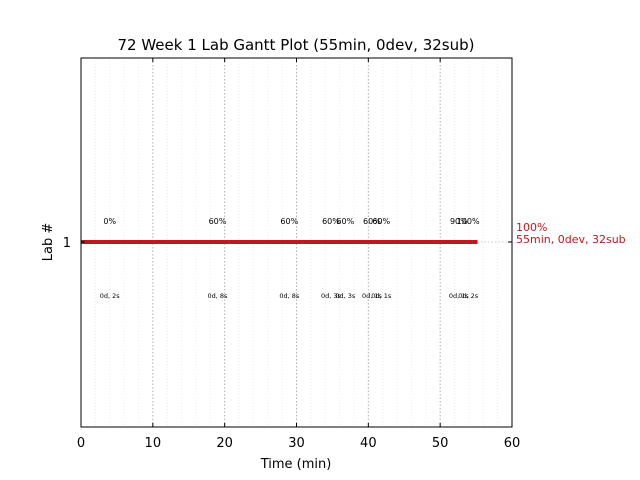 The height and width of the screenshot is (480, 640). What do you see at coordinates (296, 464) in the screenshot?
I see `x-axis-label: Time (min)` at bounding box center [296, 464].